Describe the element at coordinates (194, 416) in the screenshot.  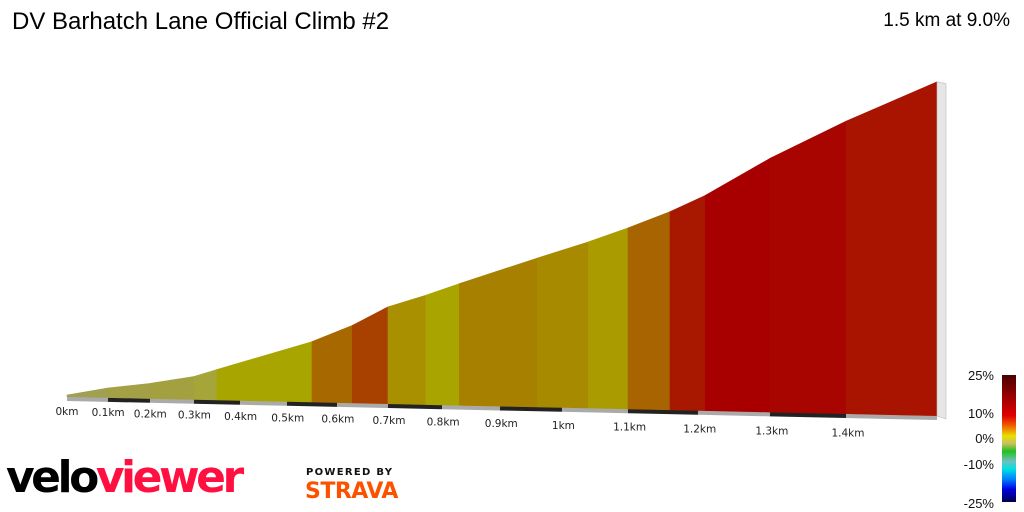
I see `x-tick-label: 0.3km` at that location.